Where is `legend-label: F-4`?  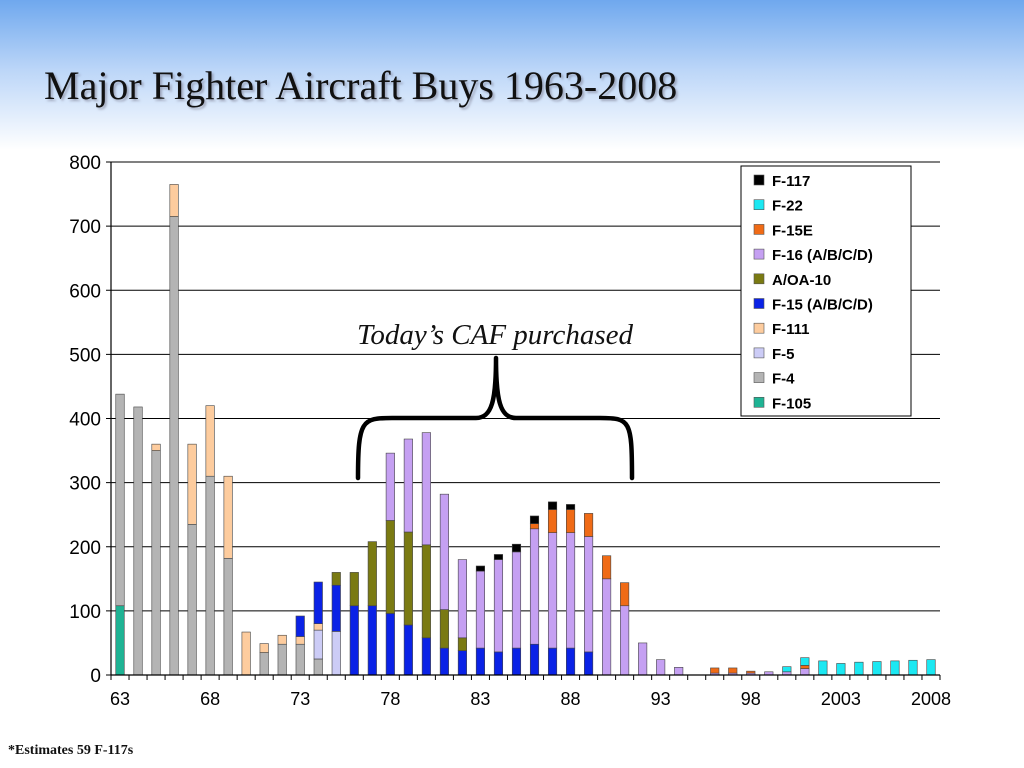 legend-label: F-4 is located at coordinates (783, 379).